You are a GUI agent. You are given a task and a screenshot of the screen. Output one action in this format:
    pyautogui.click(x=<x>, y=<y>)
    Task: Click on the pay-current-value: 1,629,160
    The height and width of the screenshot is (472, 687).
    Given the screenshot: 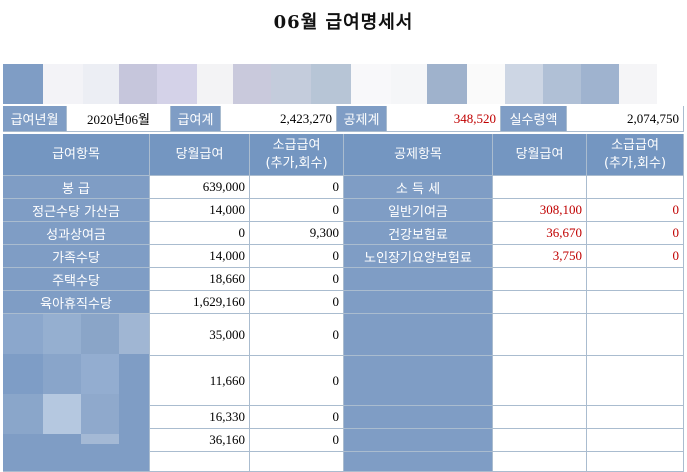 What is the action you would take?
    pyautogui.click(x=200, y=302)
    